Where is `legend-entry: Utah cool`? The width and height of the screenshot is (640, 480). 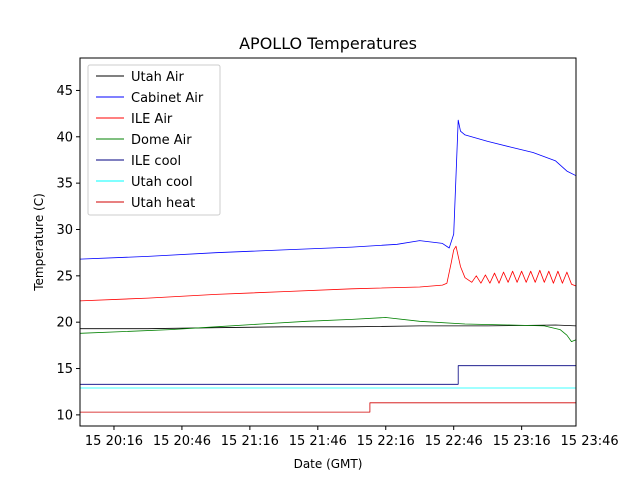
legend-entry: Utah cool is located at coordinates (162, 182).